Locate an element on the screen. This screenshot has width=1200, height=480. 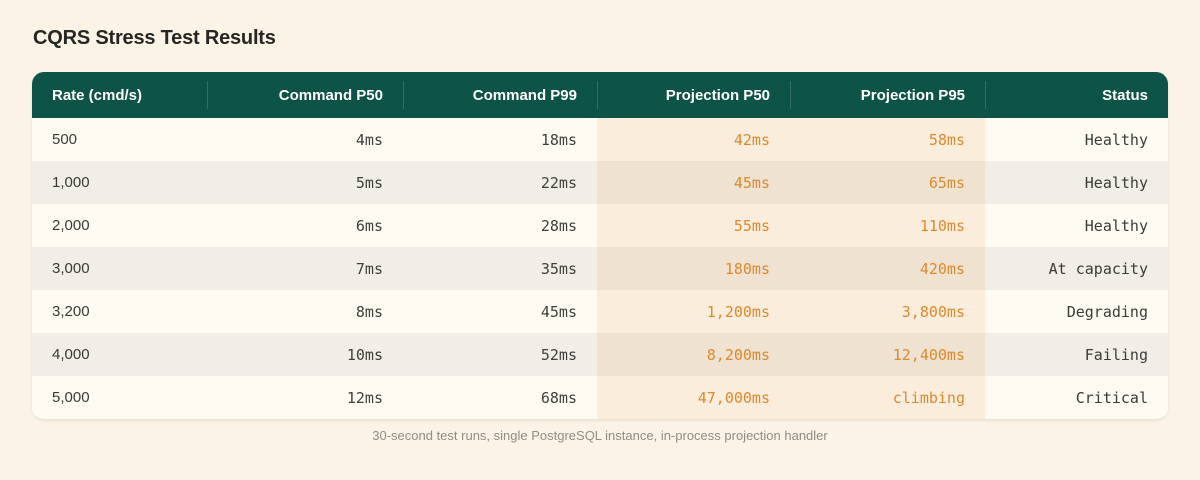
cell-projection-p50: 180ms is located at coordinates (693, 268).